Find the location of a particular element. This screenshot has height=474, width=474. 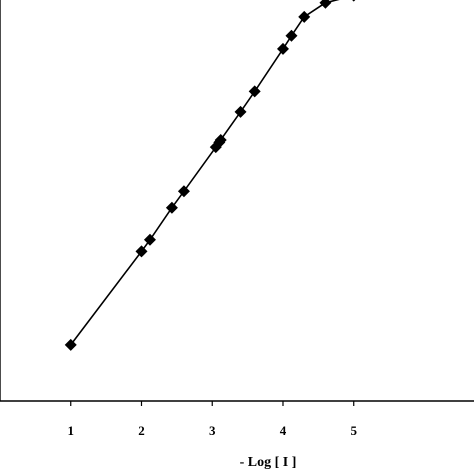

x-tick-label: 1 is located at coordinates (70, 430).